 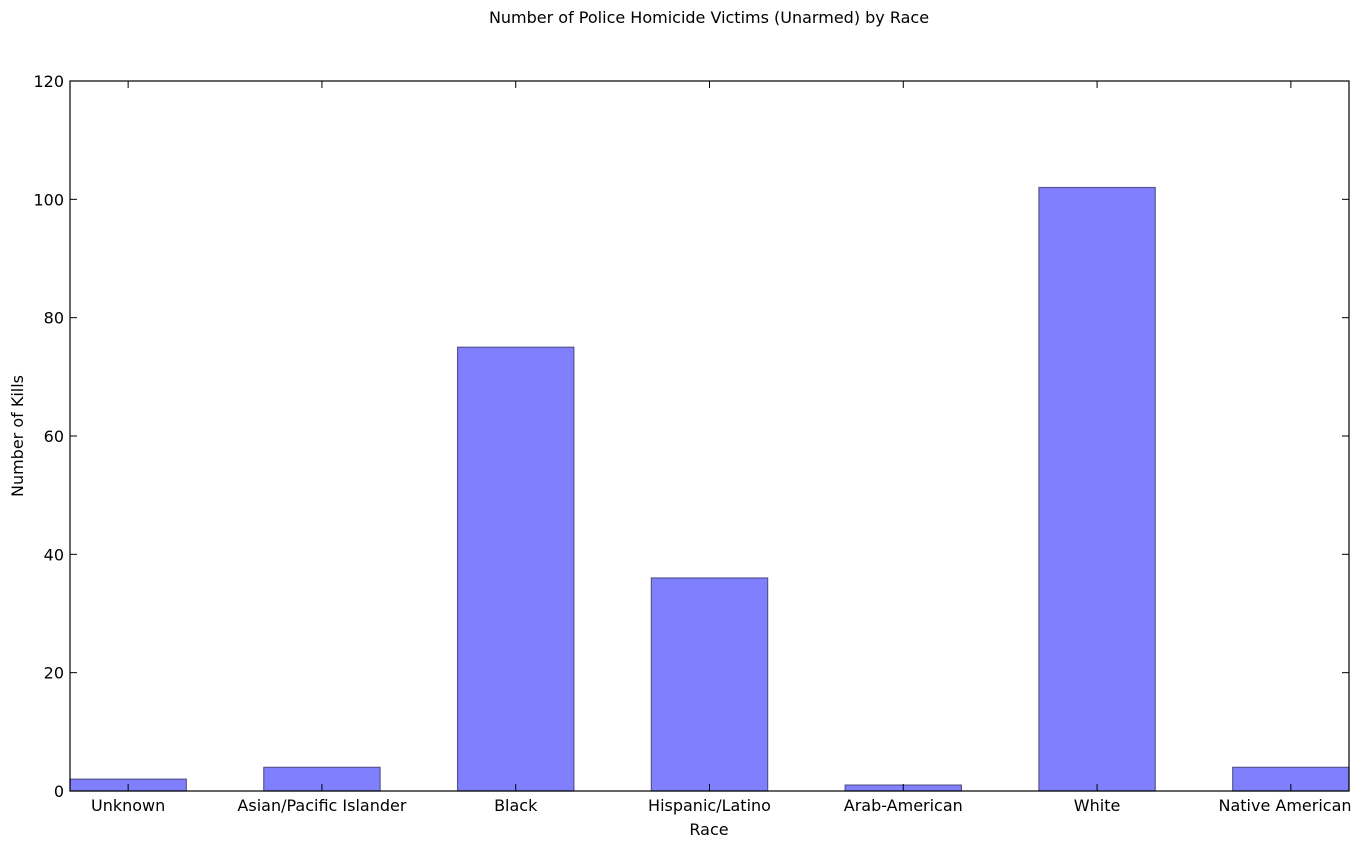 What do you see at coordinates (321, 805) in the screenshot?
I see `x-tick-label: Asian/Pacific Islander` at bounding box center [321, 805].